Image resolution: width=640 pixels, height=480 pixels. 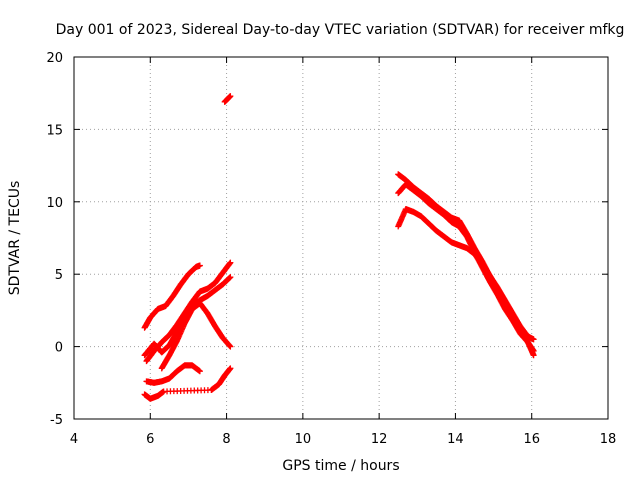 I want to click on x-tick-label: 8, so click(x=226, y=439).